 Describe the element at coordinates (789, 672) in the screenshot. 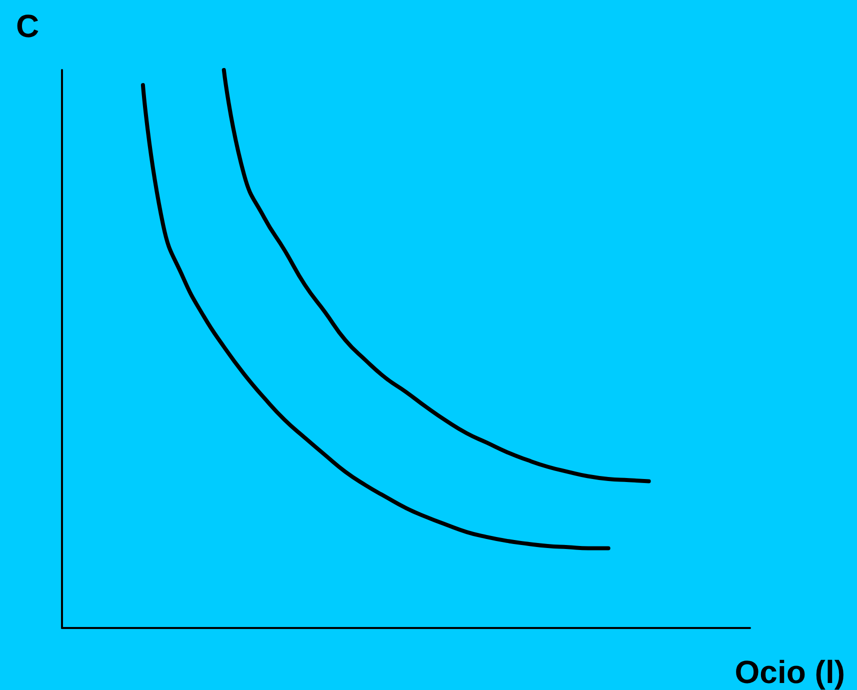

I see `x-axis-title: Ocio (l)` at that location.